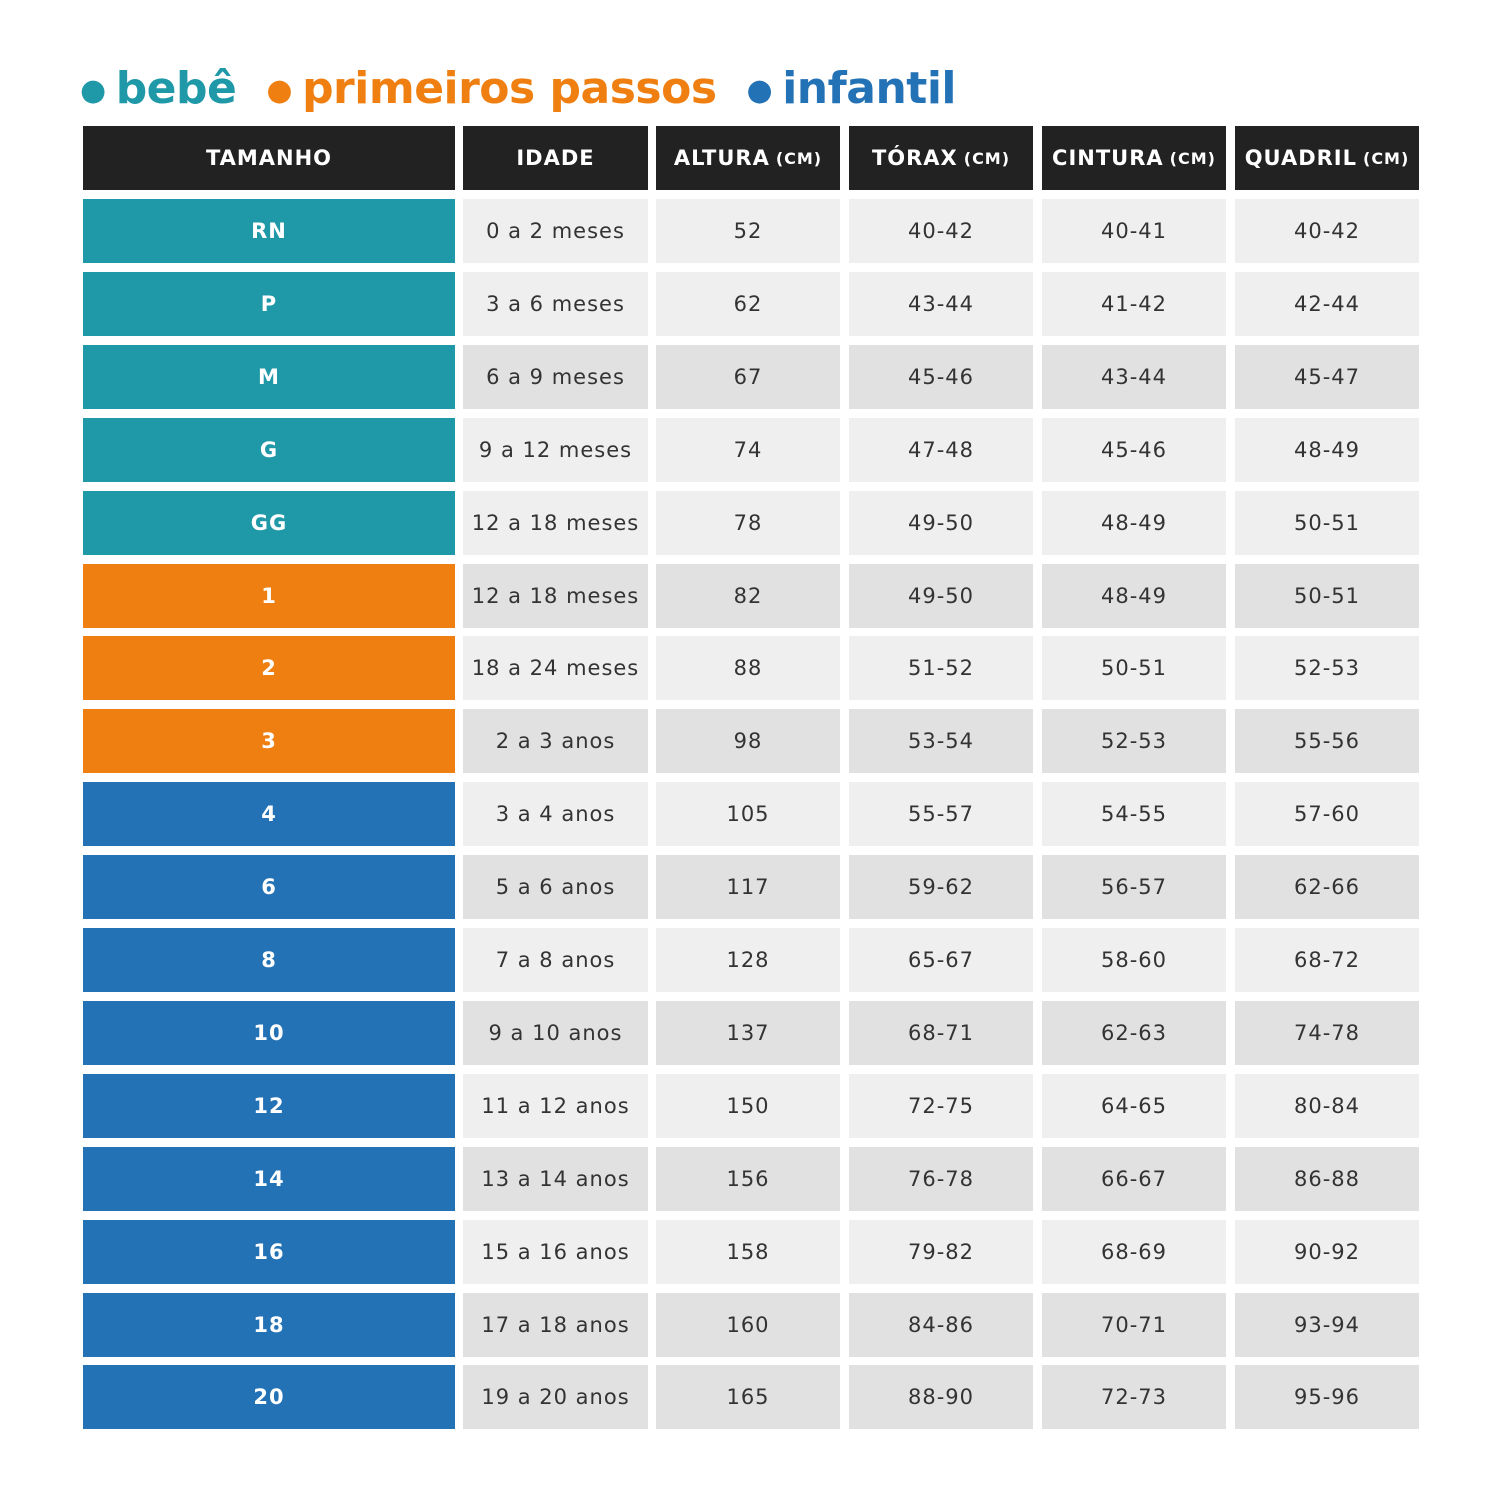 The image size is (1500, 1500). Describe the element at coordinates (1327, 960) in the screenshot. I see `table-cell: 68-72` at that location.